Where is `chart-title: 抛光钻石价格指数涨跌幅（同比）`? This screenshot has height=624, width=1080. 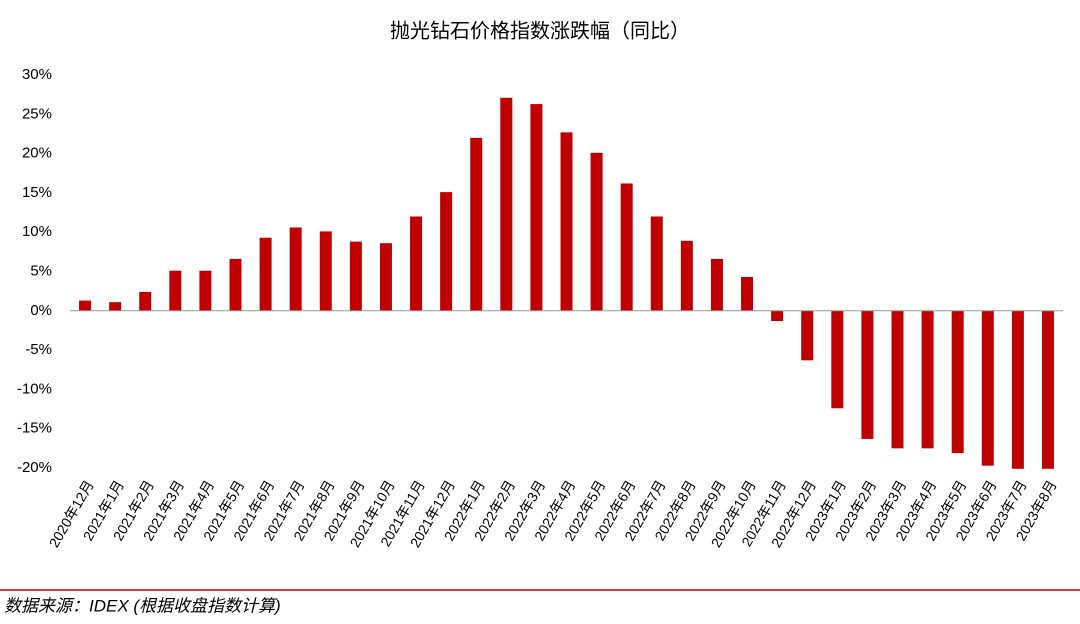 chart-title: 抛光钻石价格指数涨跌幅（同比） is located at coordinates (540, 30).